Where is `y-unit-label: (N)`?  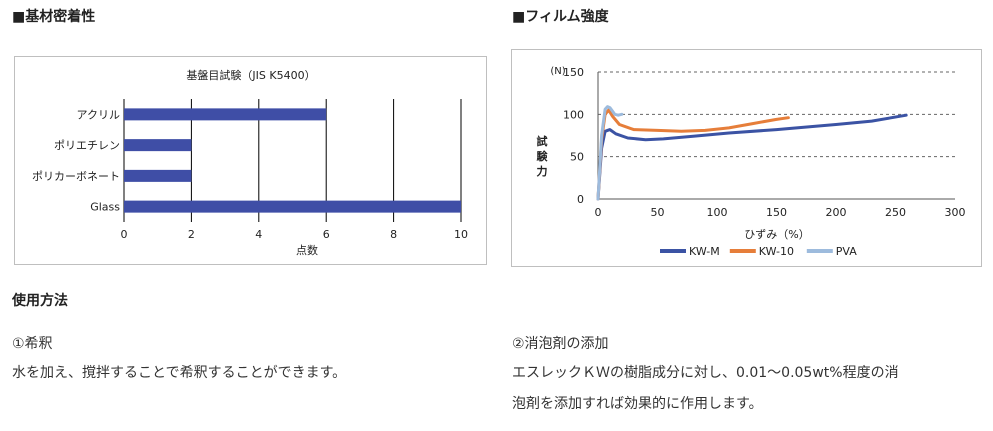 y-unit-label: (N) is located at coordinates (557, 71).